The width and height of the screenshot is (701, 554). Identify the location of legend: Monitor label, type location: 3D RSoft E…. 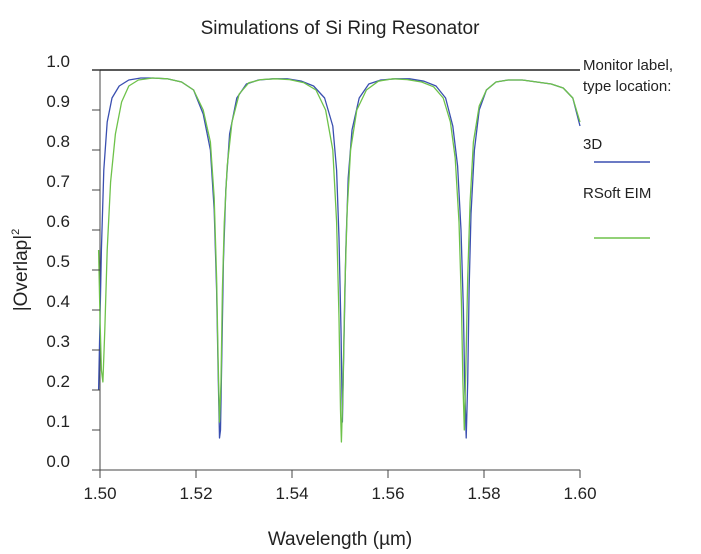
(628, 148).